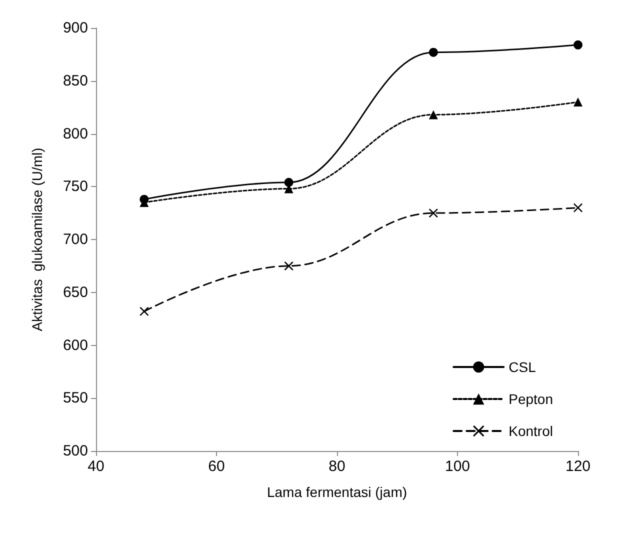 Image resolution: width=624 pixels, height=533 pixels. Describe the element at coordinates (37, 240) in the screenshot. I see `y-axis-title: Aktivitas glukoamilase (U/ml)` at that location.